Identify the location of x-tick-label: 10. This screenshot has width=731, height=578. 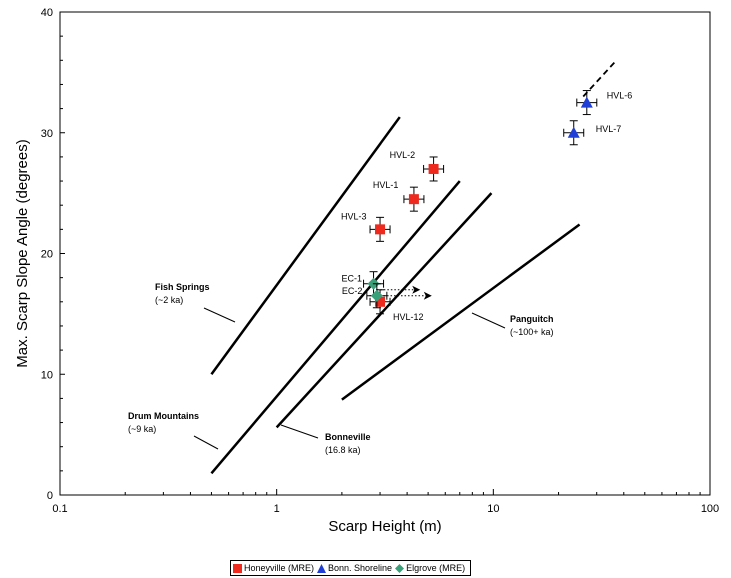
(493, 509).